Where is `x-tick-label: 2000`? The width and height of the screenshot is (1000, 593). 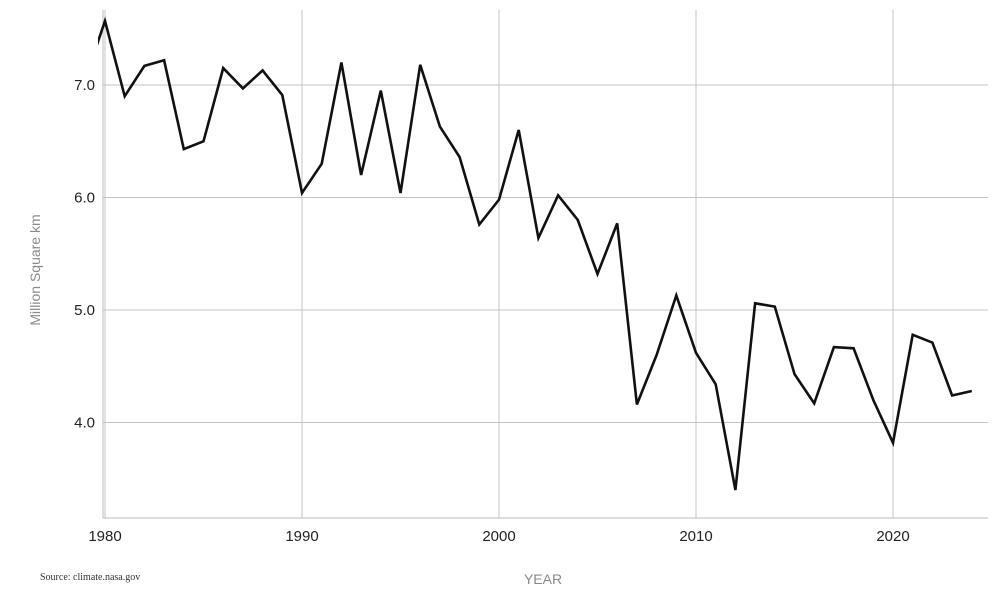 x-tick-label: 2000 is located at coordinates (498, 536).